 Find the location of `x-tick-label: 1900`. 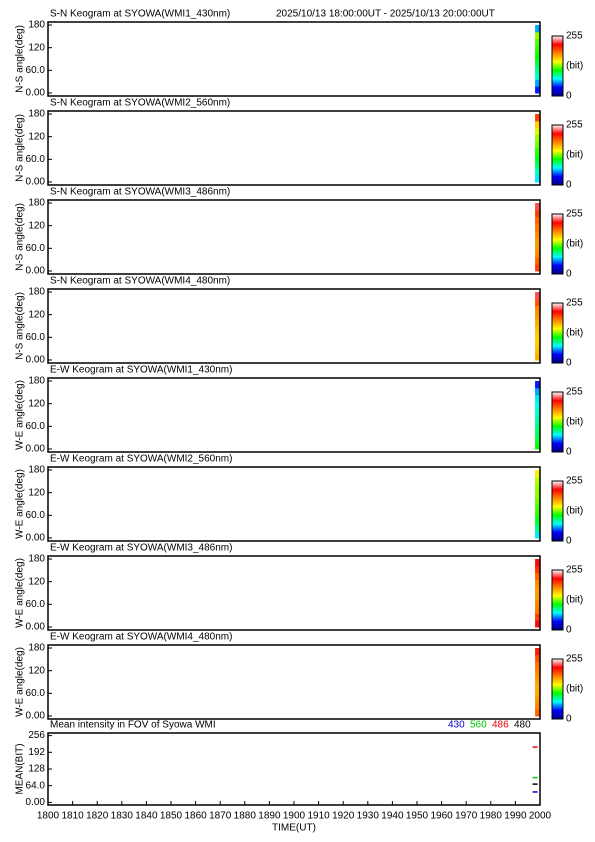

x-tick-label: 1900 is located at coordinates (294, 816).